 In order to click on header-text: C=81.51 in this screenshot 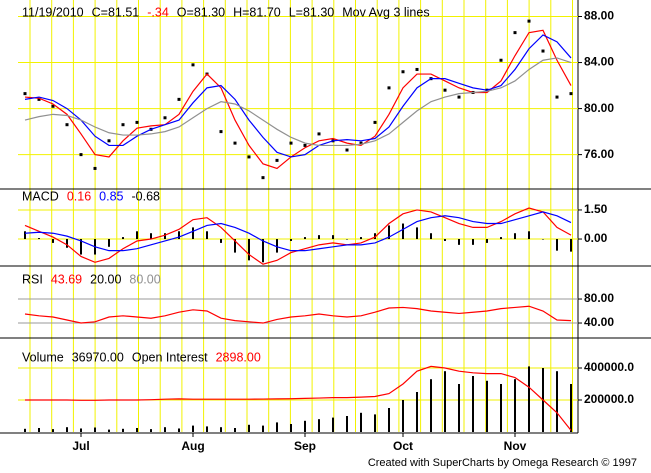, I will do `click(116, 12)`.